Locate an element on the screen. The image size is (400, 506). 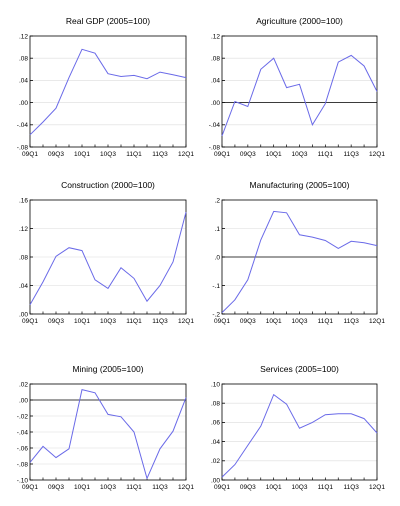
y-tick-label: .1 is located at coordinates (218, 229).